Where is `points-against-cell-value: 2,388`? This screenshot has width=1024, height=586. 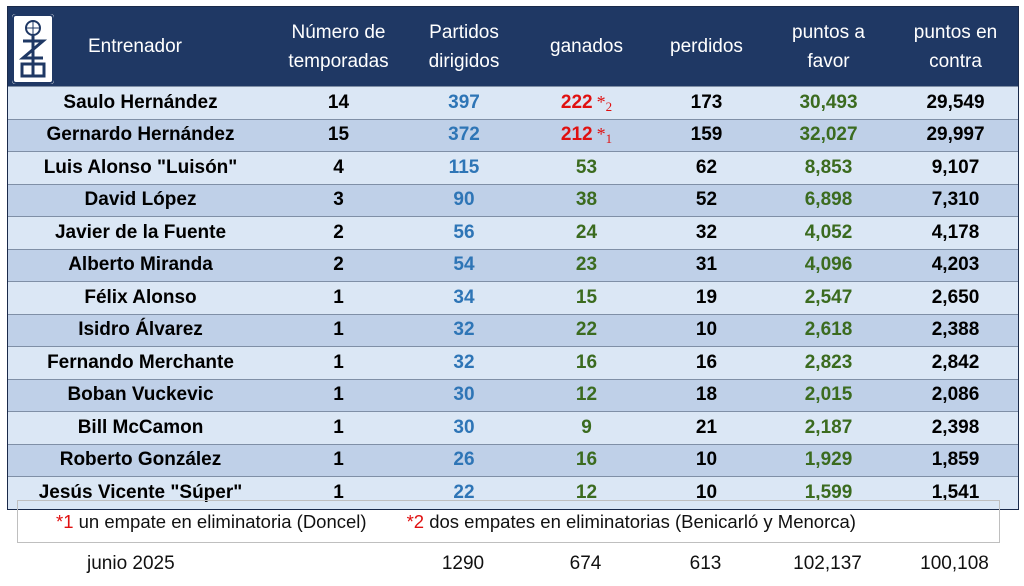
points-against-cell-value: 2,388 is located at coordinates (955, 330).